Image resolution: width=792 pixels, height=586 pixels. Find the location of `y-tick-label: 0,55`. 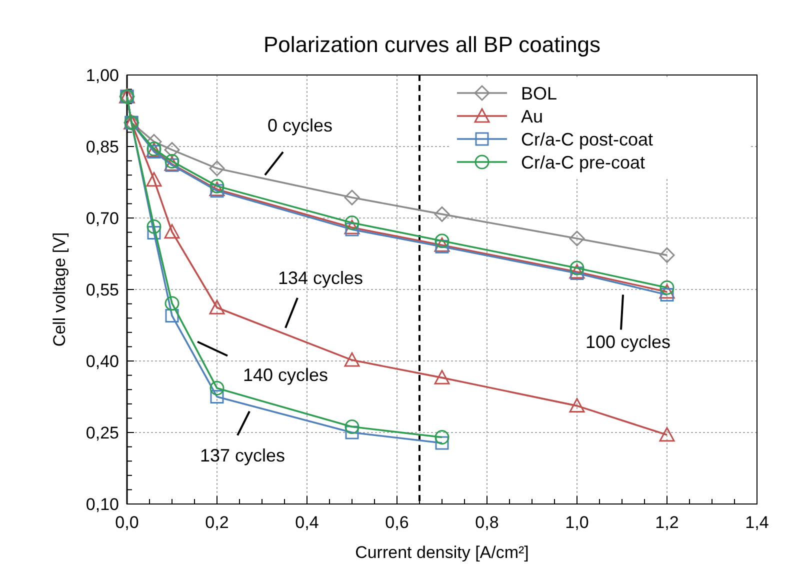

y-tick-label: 0,55 is located at coordinates (102, 290).